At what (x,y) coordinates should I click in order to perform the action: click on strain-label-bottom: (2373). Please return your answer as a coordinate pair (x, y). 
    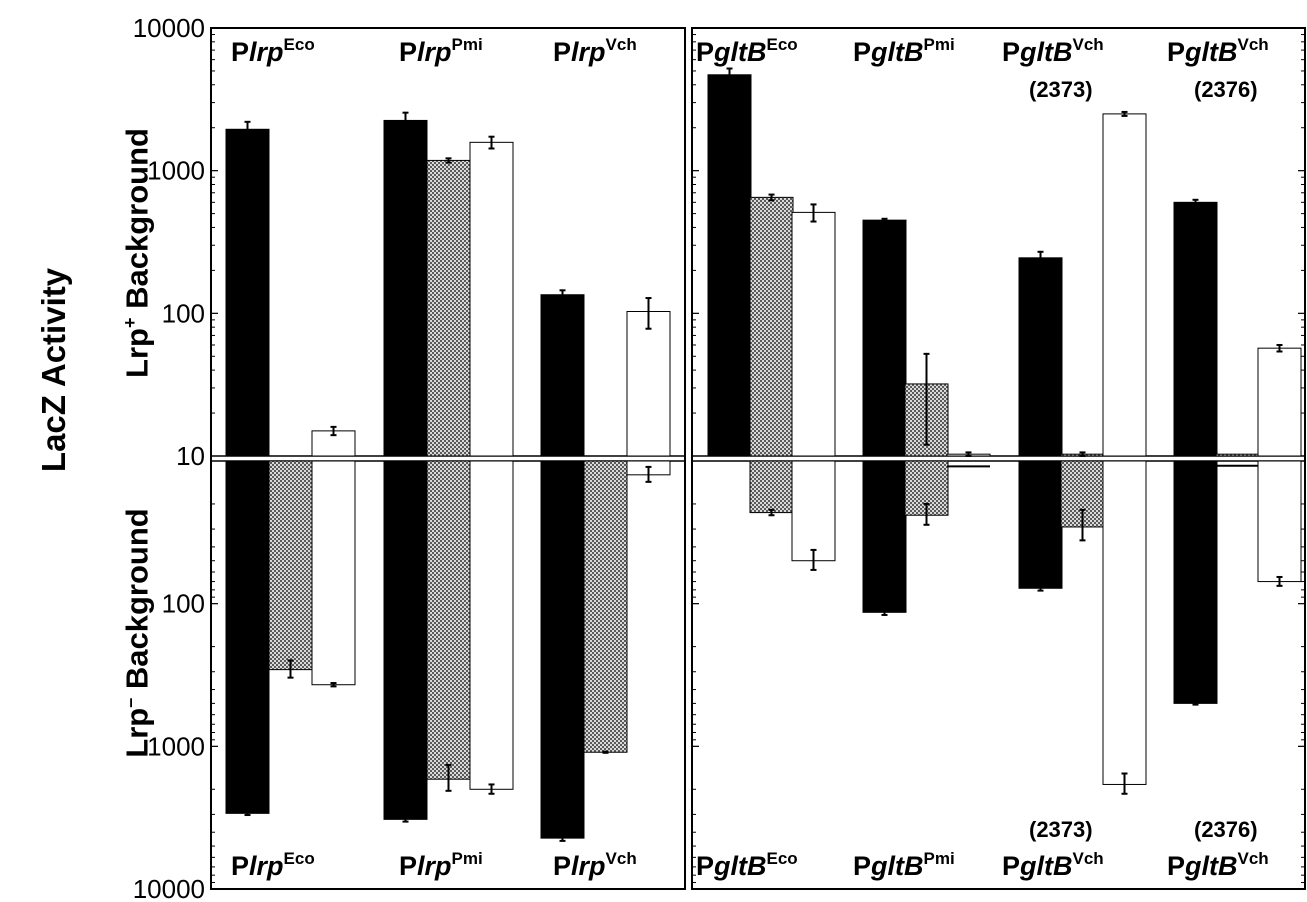
    Looking at the image, I should click on (1061, 829).